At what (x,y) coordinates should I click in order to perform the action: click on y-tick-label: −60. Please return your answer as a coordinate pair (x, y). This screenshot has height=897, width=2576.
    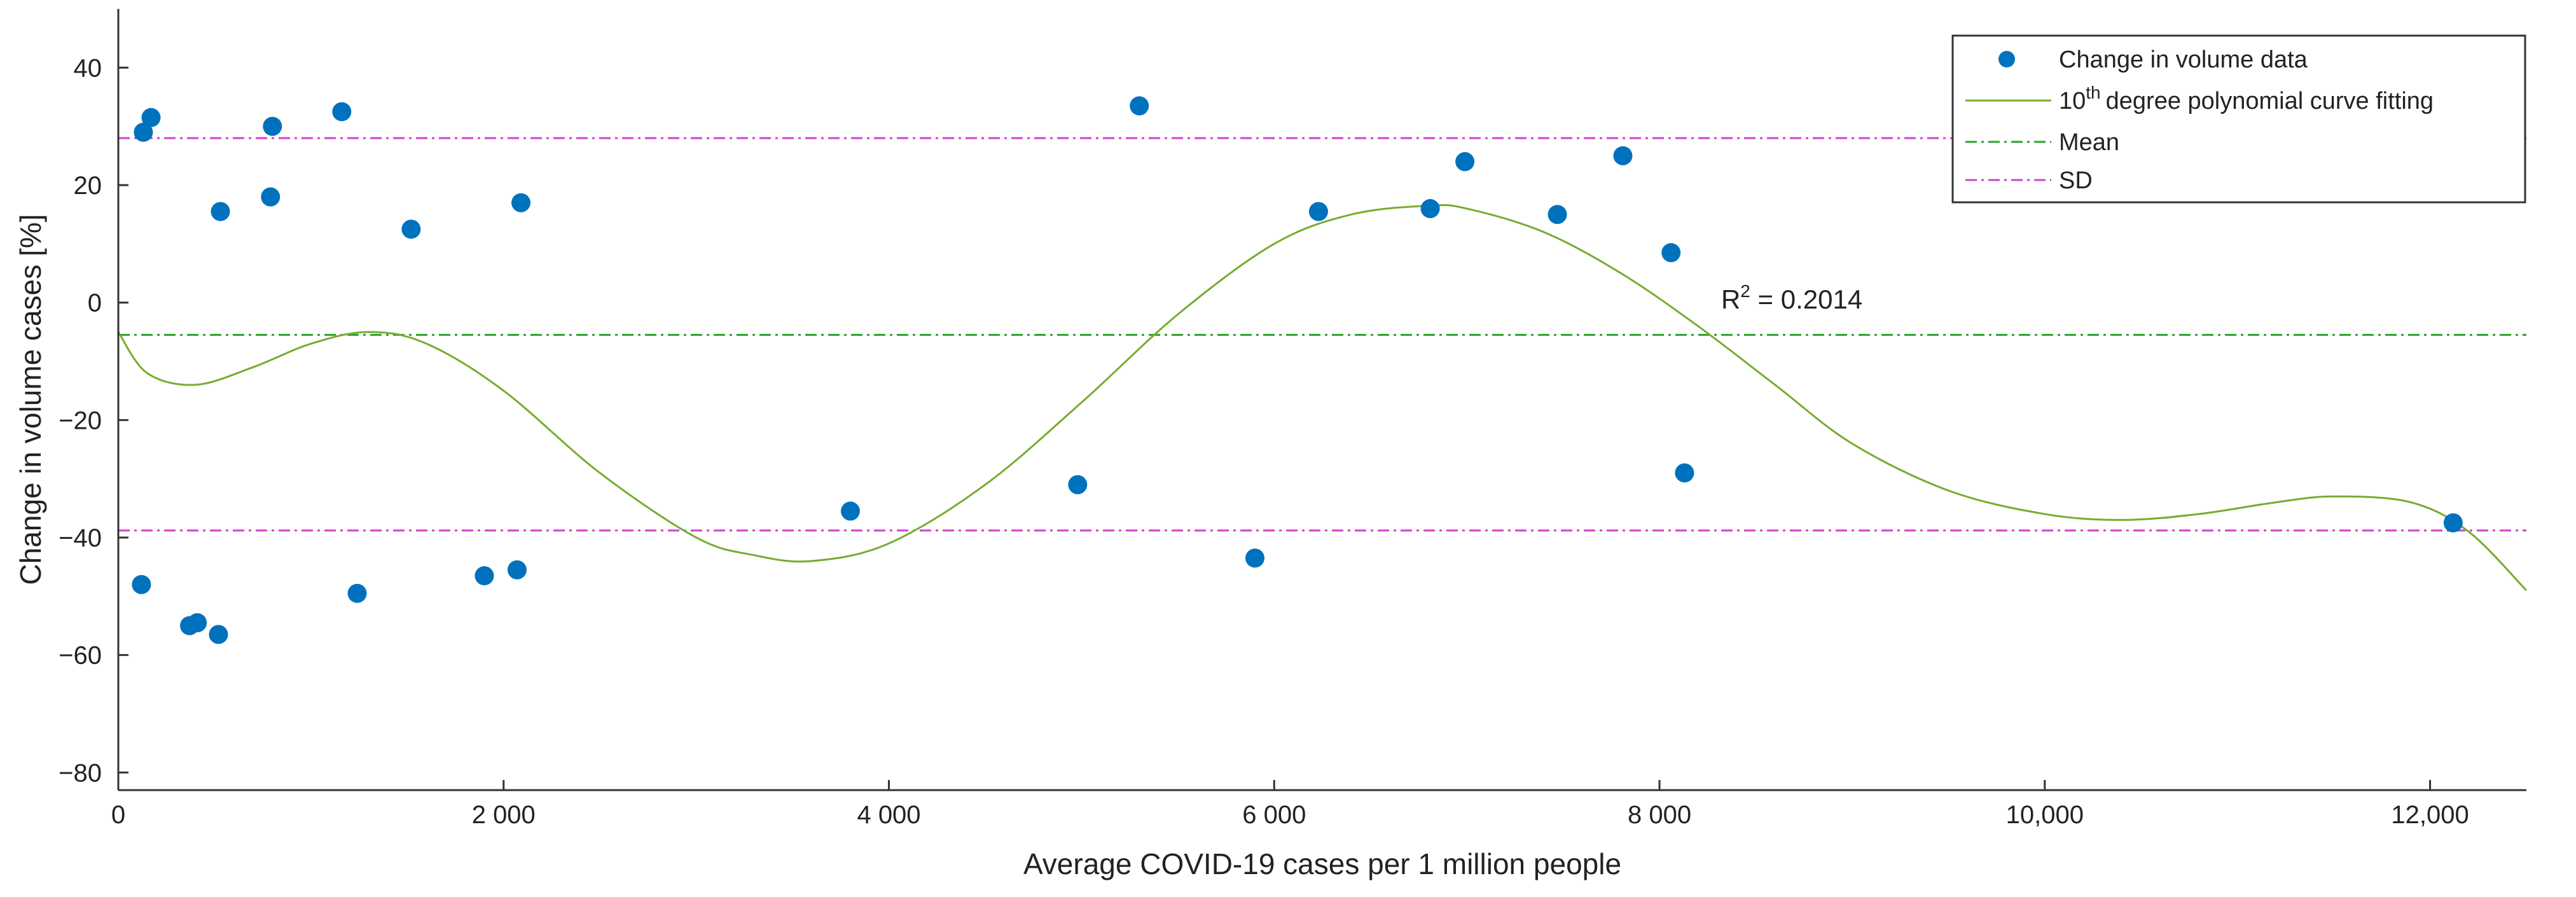
    Looking at the image, I should click on (80, 656).